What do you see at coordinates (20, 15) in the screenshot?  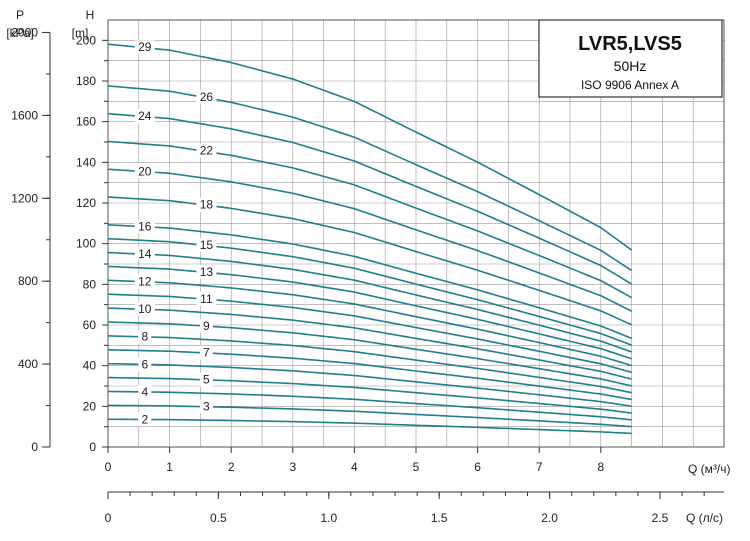 I see `p-axis-label-top: P` at bounding box center [20, 15].